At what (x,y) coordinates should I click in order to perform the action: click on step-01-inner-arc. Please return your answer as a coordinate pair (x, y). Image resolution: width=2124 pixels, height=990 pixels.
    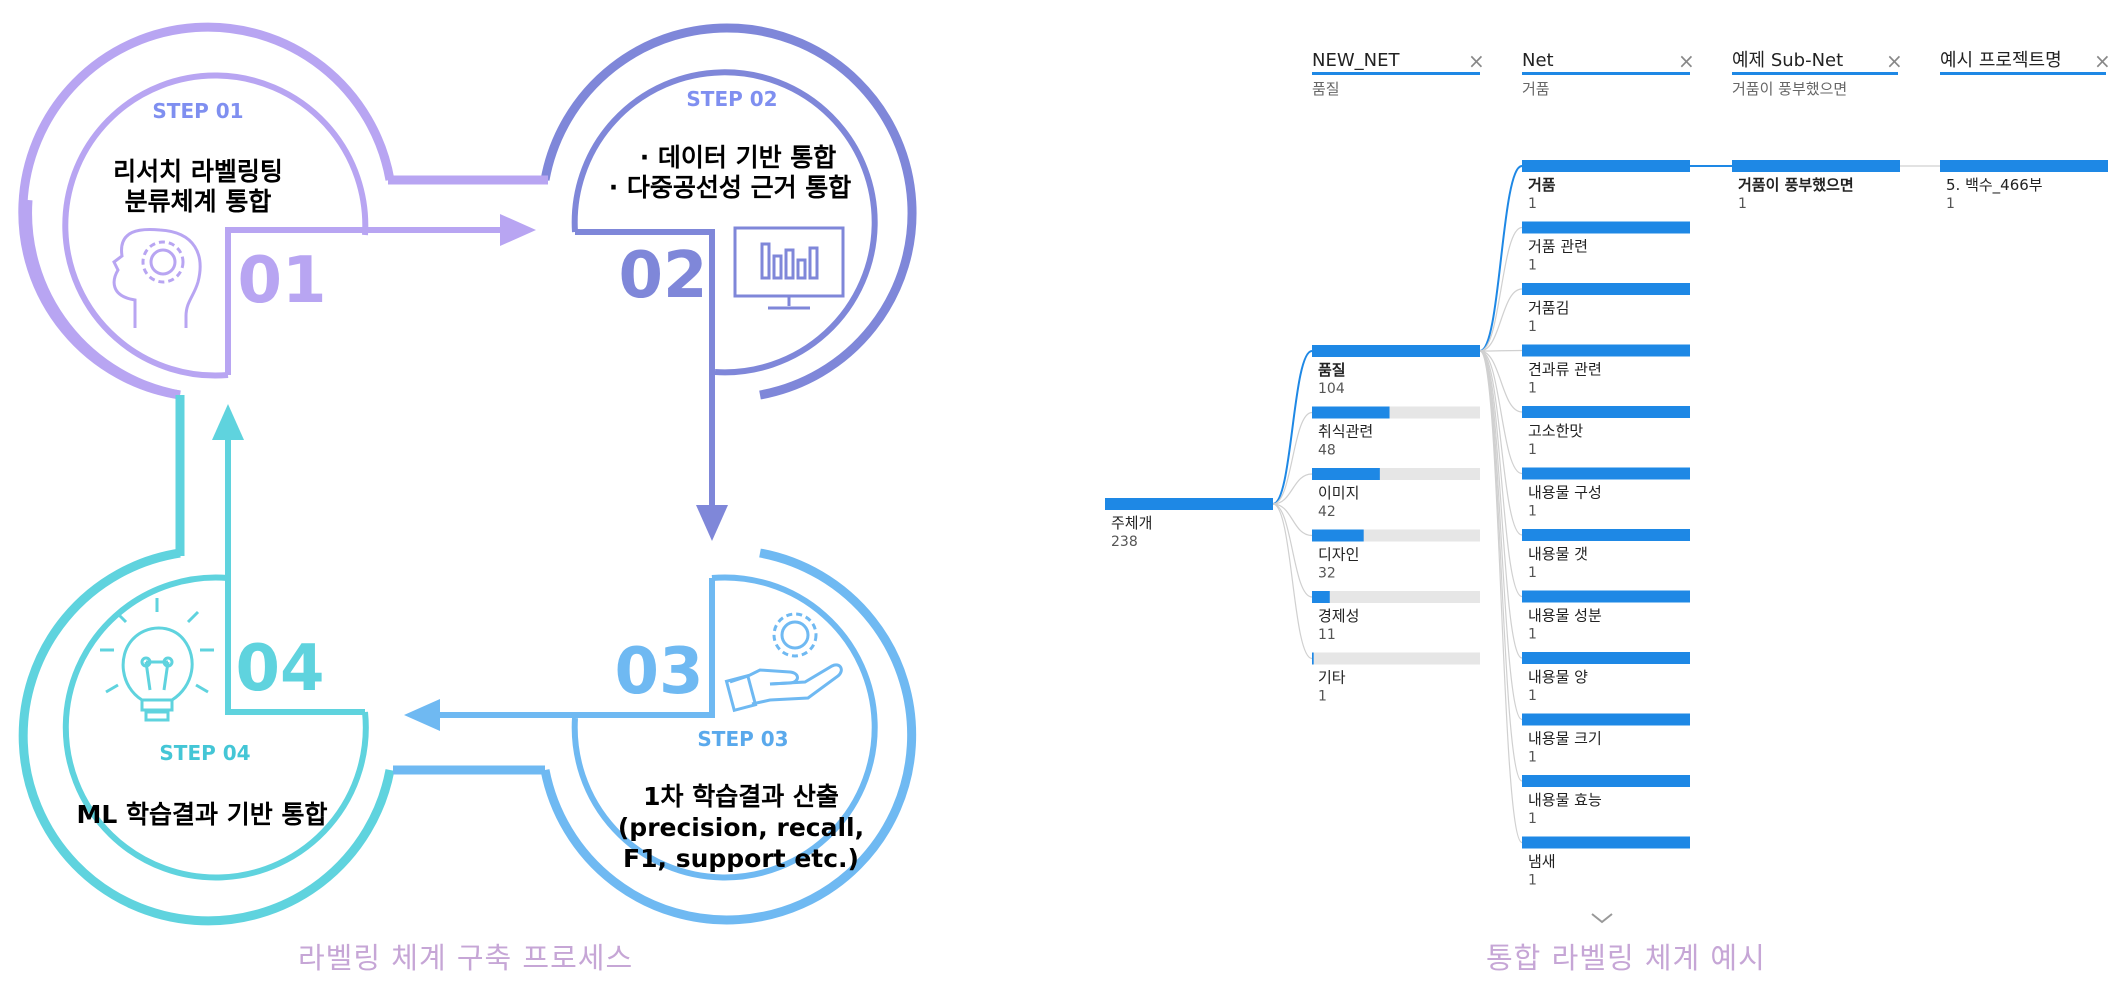
    Looking at the image, I should click on (215, 225).